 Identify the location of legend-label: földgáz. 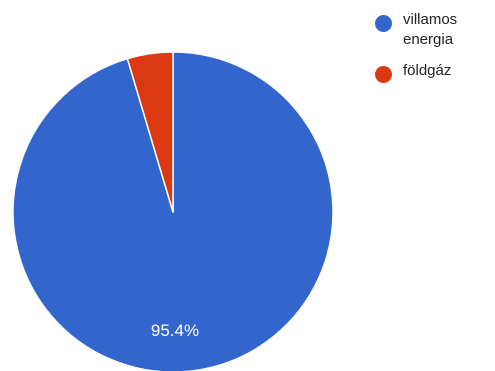
(442, 71).